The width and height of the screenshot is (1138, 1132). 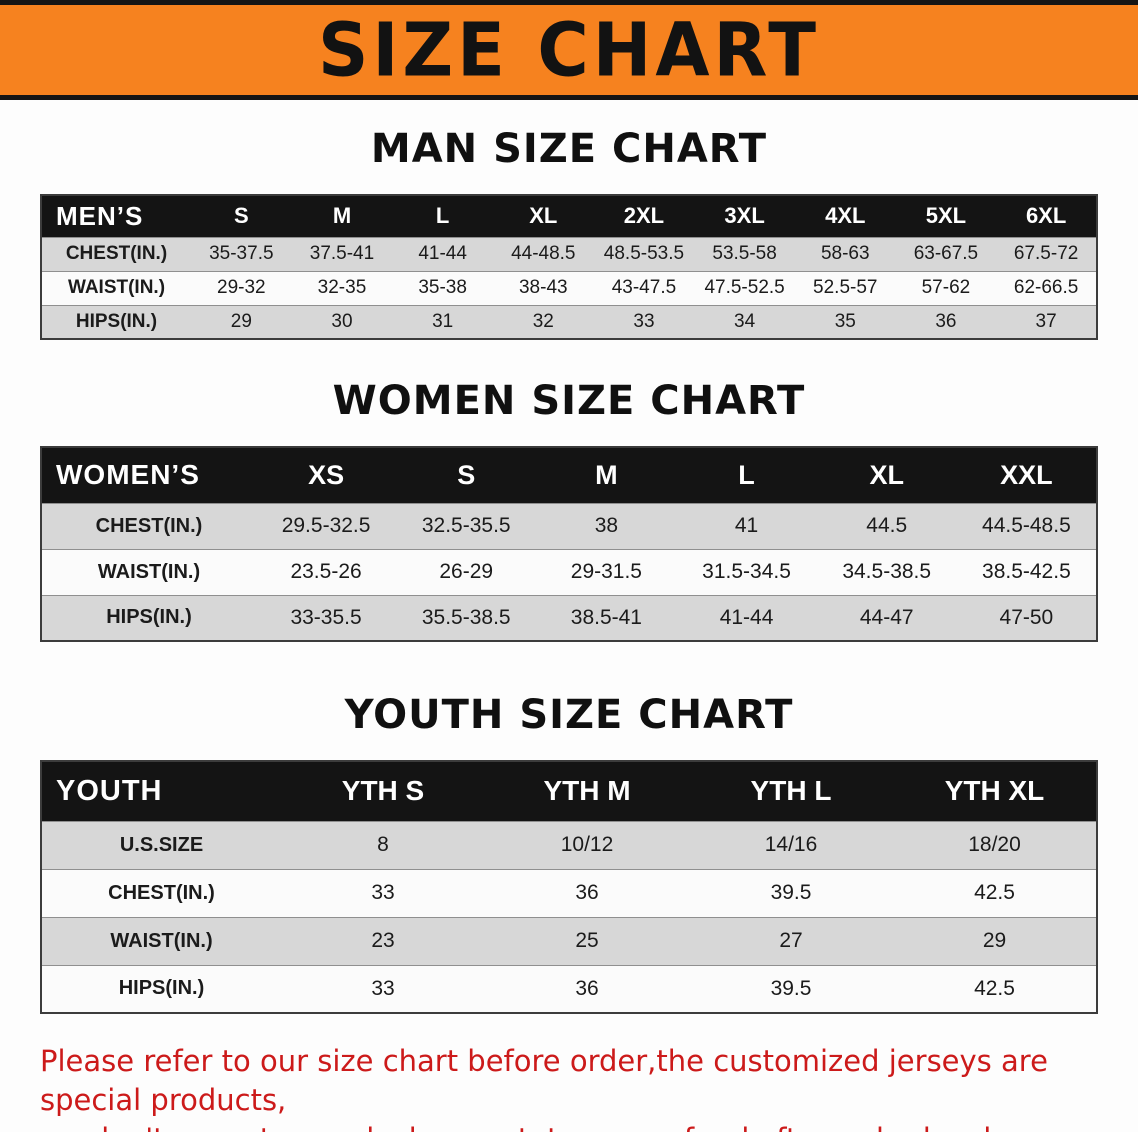 I want to click on table-row: HIPS(IN.) 33 36 39.5 42.5, so click(x=569, y=988).